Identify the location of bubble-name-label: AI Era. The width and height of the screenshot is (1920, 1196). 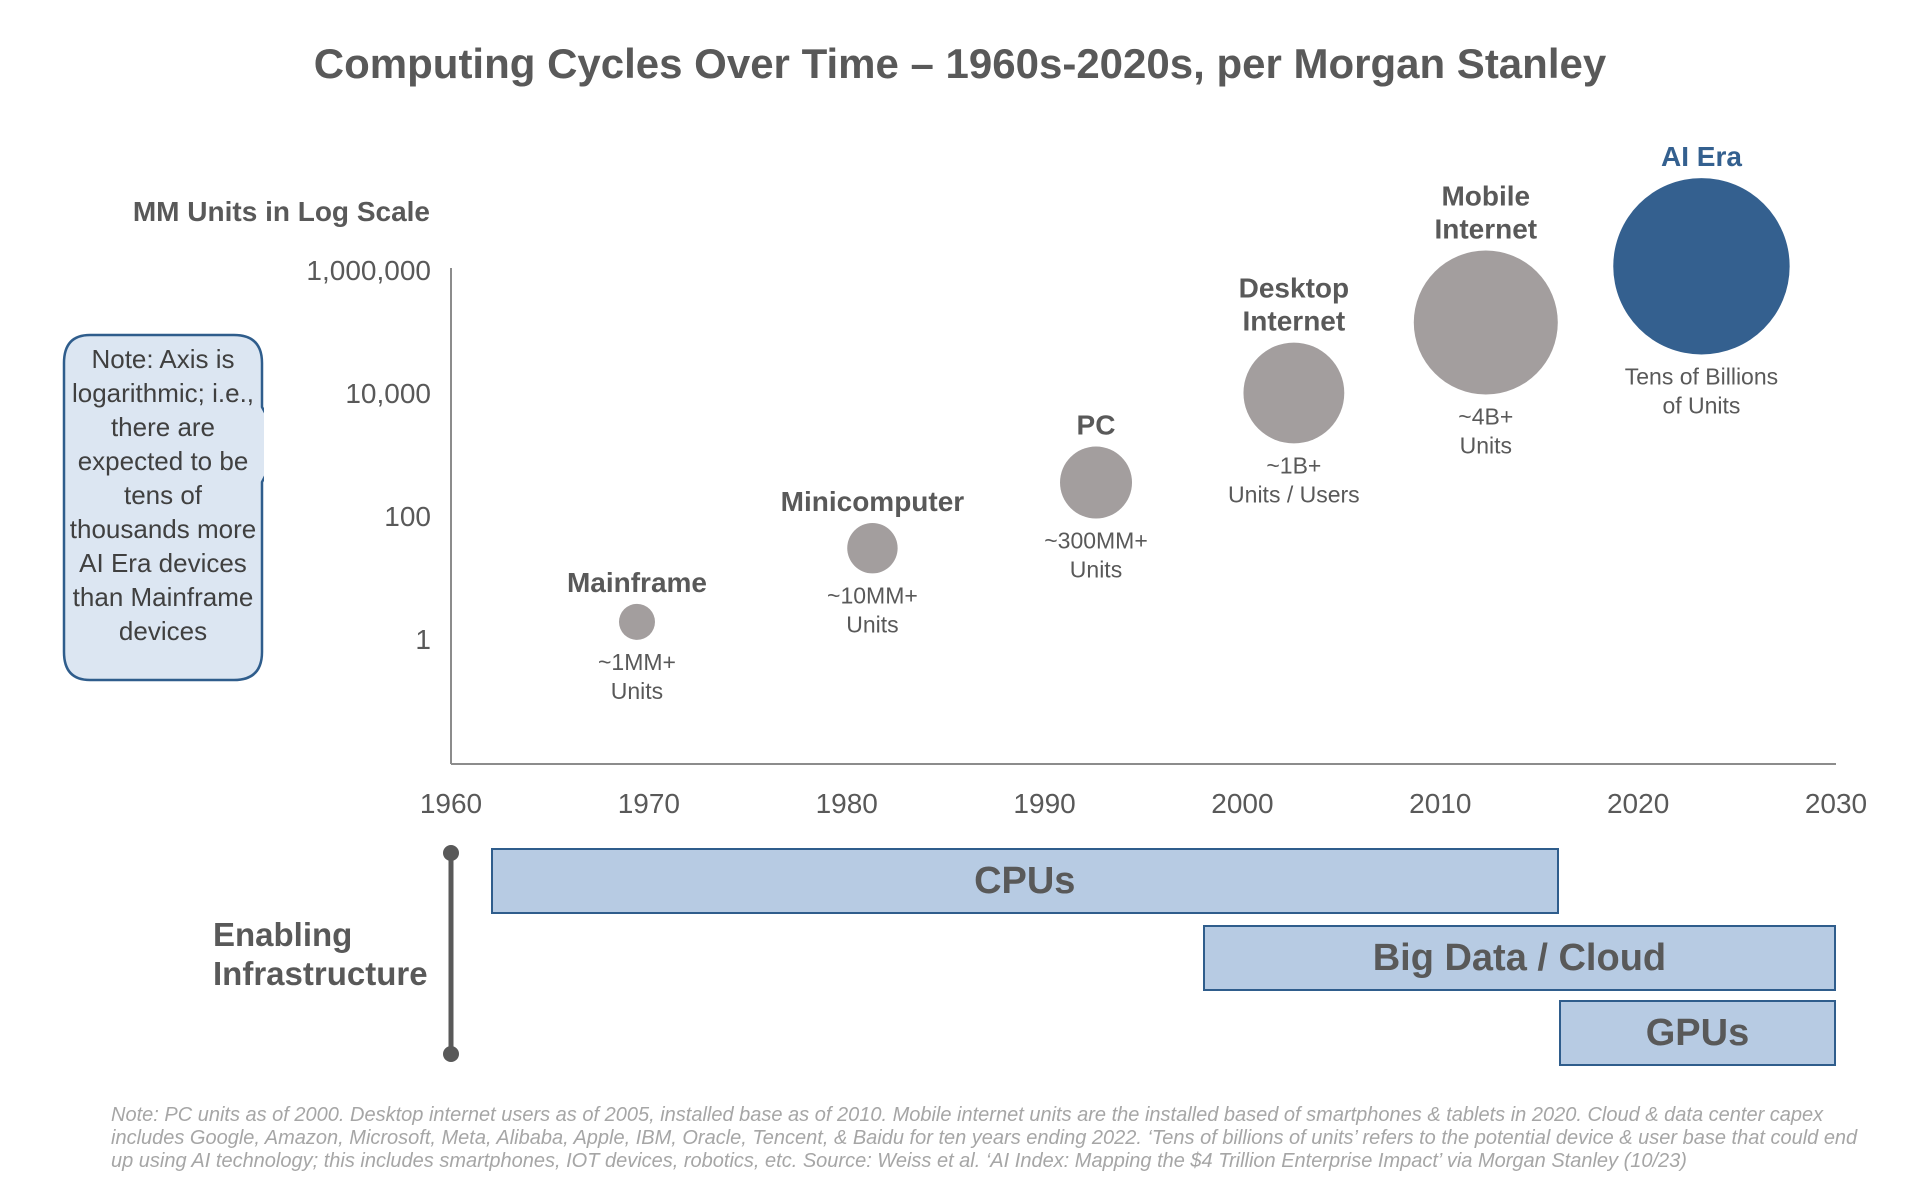
(1701, 156).